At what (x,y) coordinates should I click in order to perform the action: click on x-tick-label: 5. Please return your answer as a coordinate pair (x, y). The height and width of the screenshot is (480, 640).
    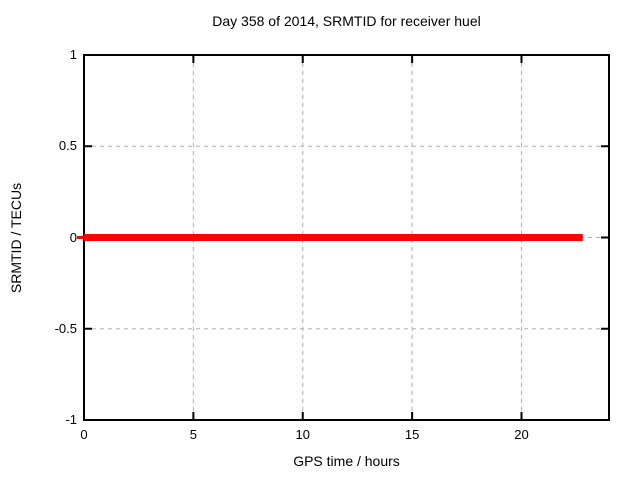
    Looking at the image, I should click on (193, 434).